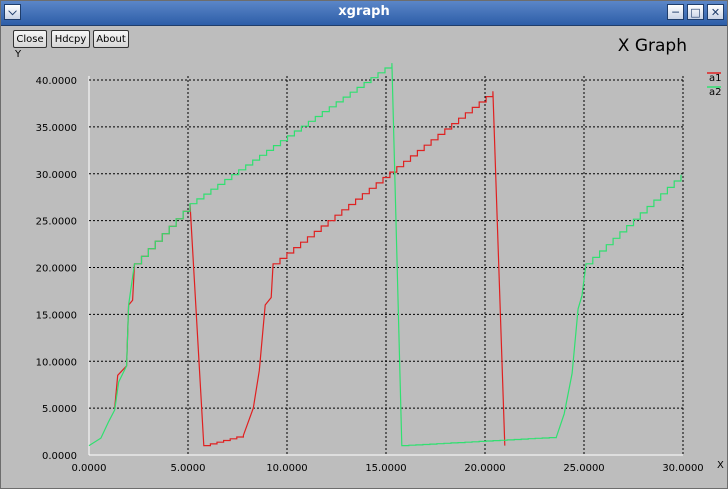 This screenshot has height=489, width=728. I want to click on title-bar: ⌵ xgraph ─ □ ✕, so click(364, 13).